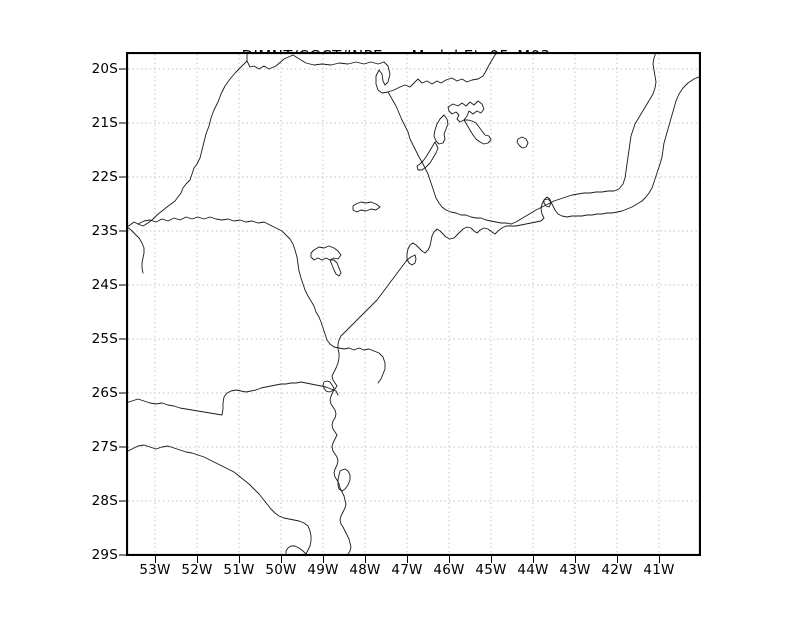  Describe the element at coordinates (407, 570) in the screenshot. I see `x-axis-label-47w: 47W` at that location.